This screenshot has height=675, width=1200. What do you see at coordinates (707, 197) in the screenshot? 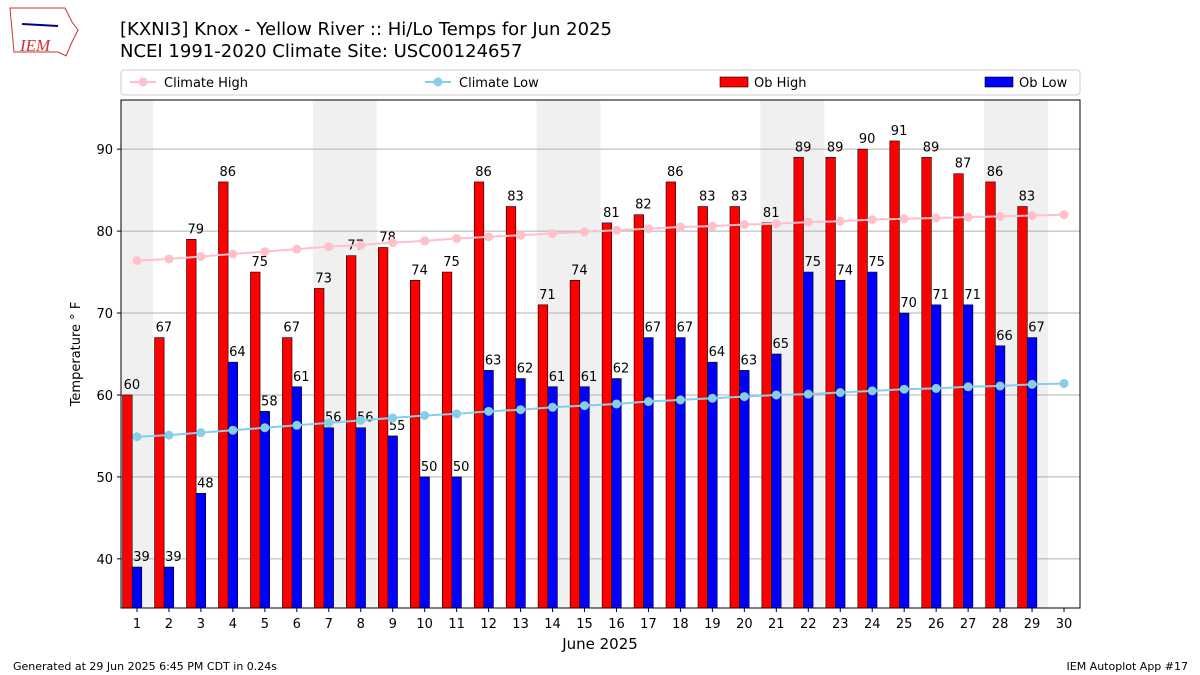
I see `data-label: 83` at bounding box center [707, 197].